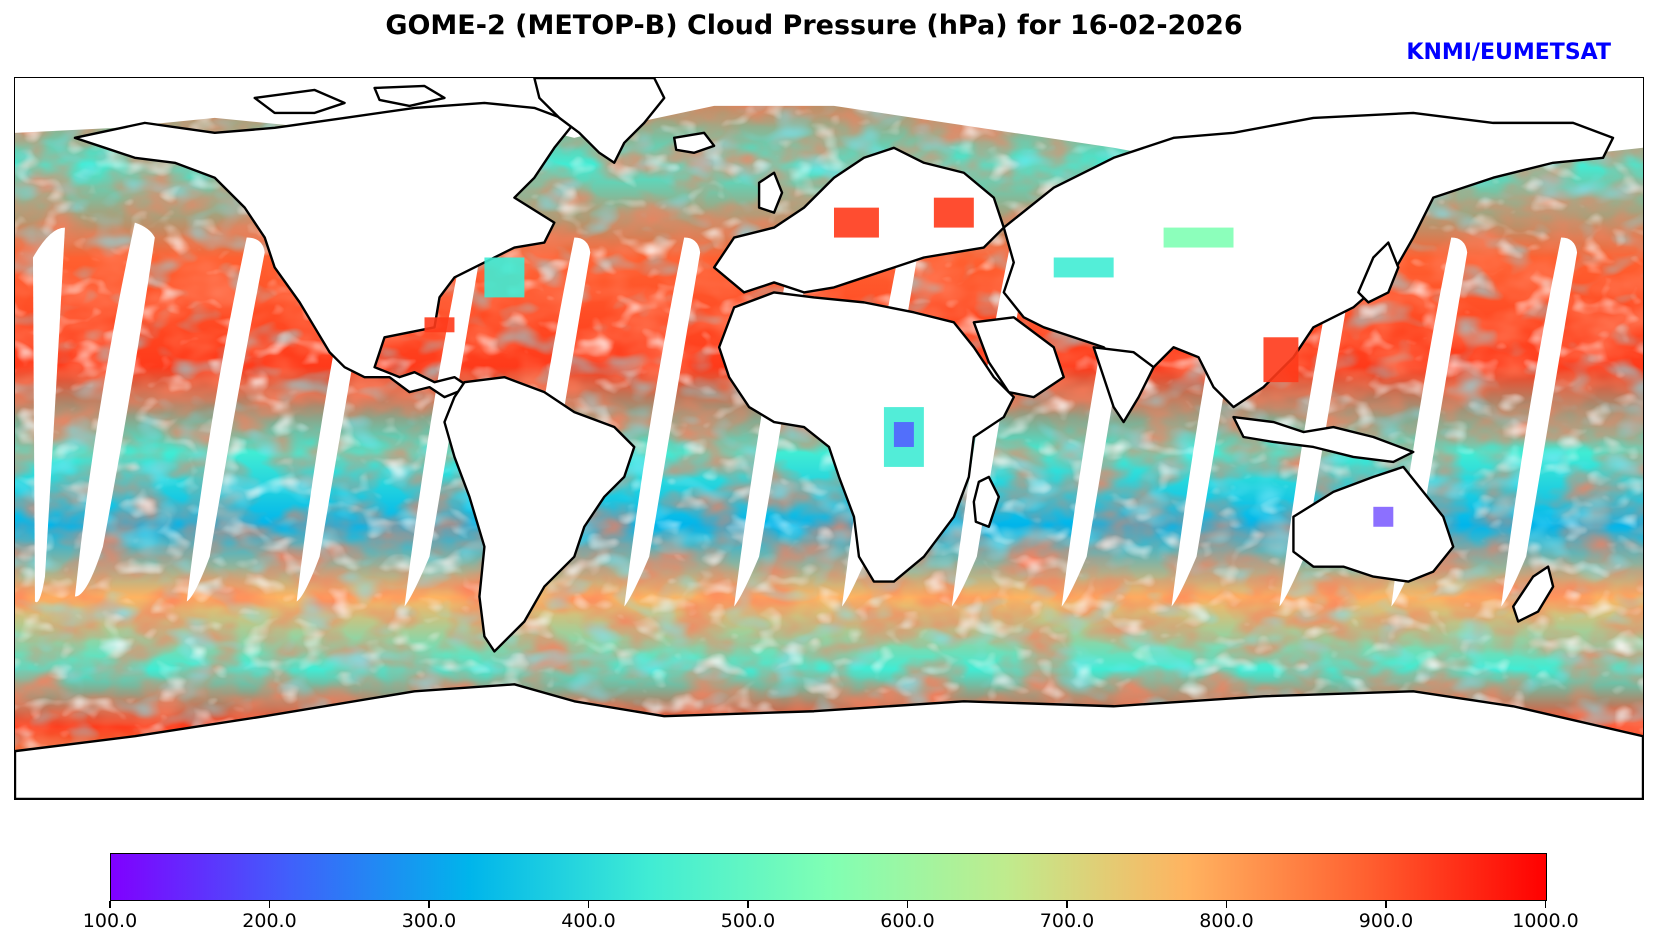 The image size is (1657, 951). What do you see at coordinates (1018, 357) in the screenshot?
I see `arabian-peninsula` at bounding box center [1018, 357].